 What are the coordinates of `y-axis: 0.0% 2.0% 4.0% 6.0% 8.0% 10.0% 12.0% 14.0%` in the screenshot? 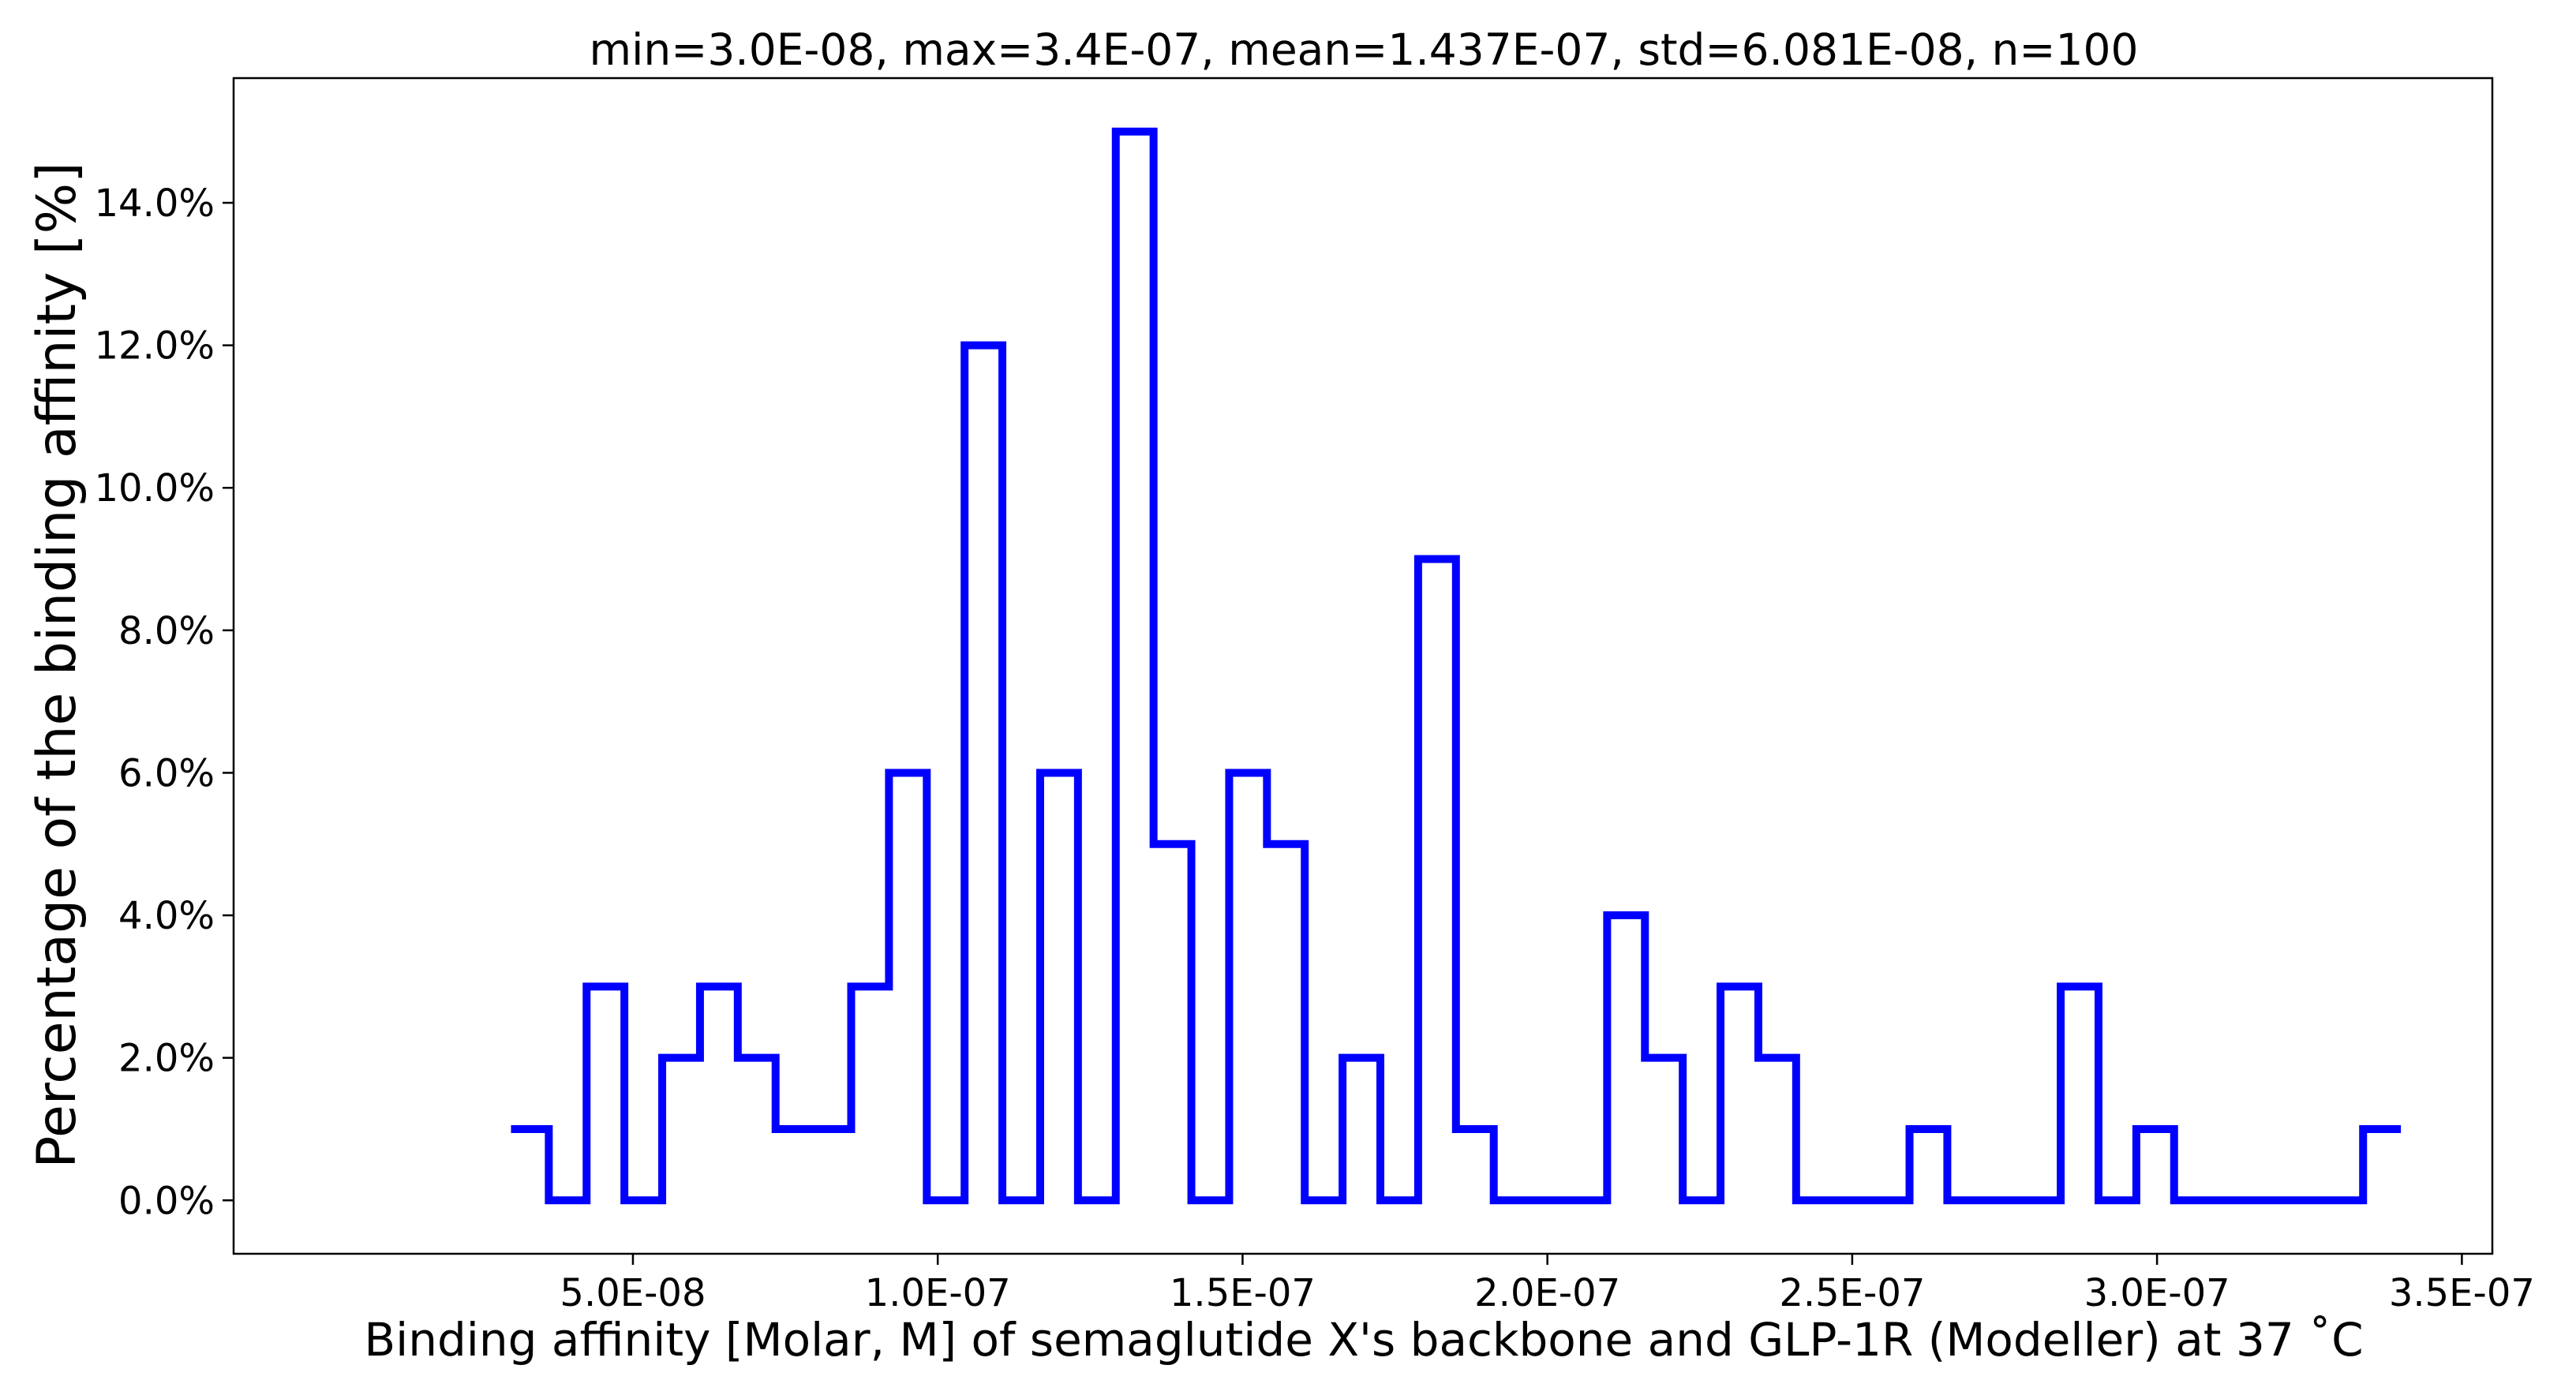 It's located at (164, 702).